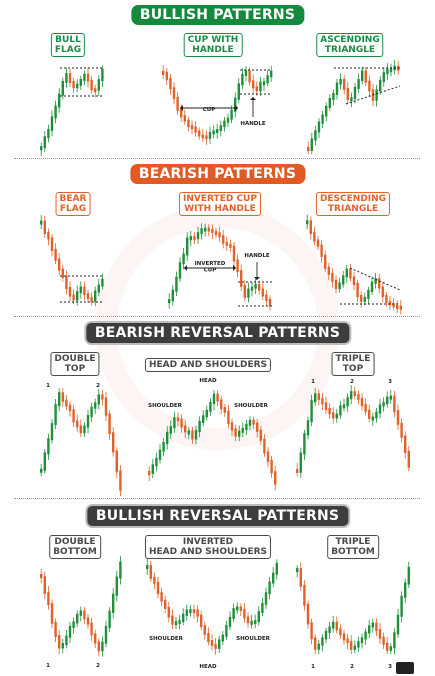  Describe the element at coordinates (253, 98) in the screenshot. I see `arrow-head` at that location.